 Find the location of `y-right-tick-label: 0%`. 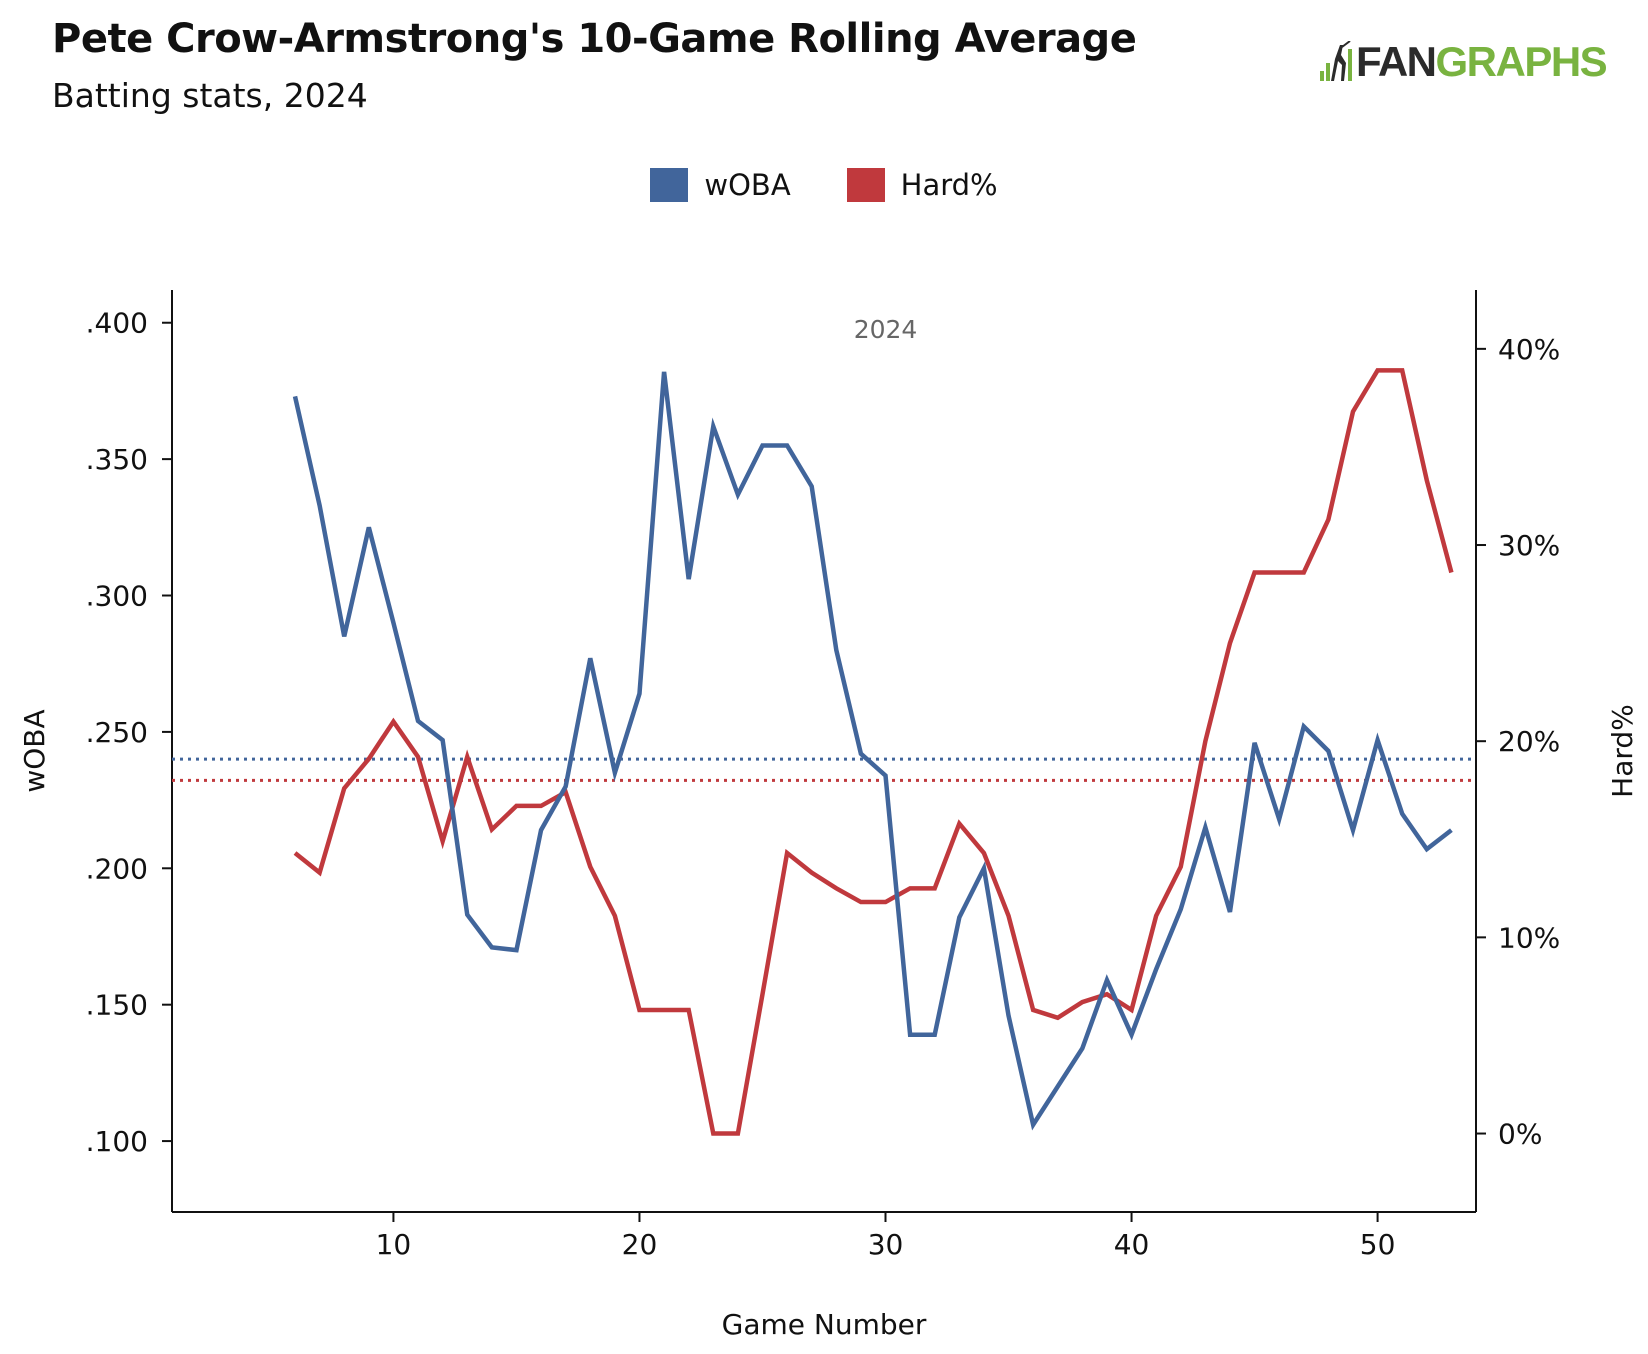

y-right-tick-label: 0% is located at coordinates (1520, 1134).